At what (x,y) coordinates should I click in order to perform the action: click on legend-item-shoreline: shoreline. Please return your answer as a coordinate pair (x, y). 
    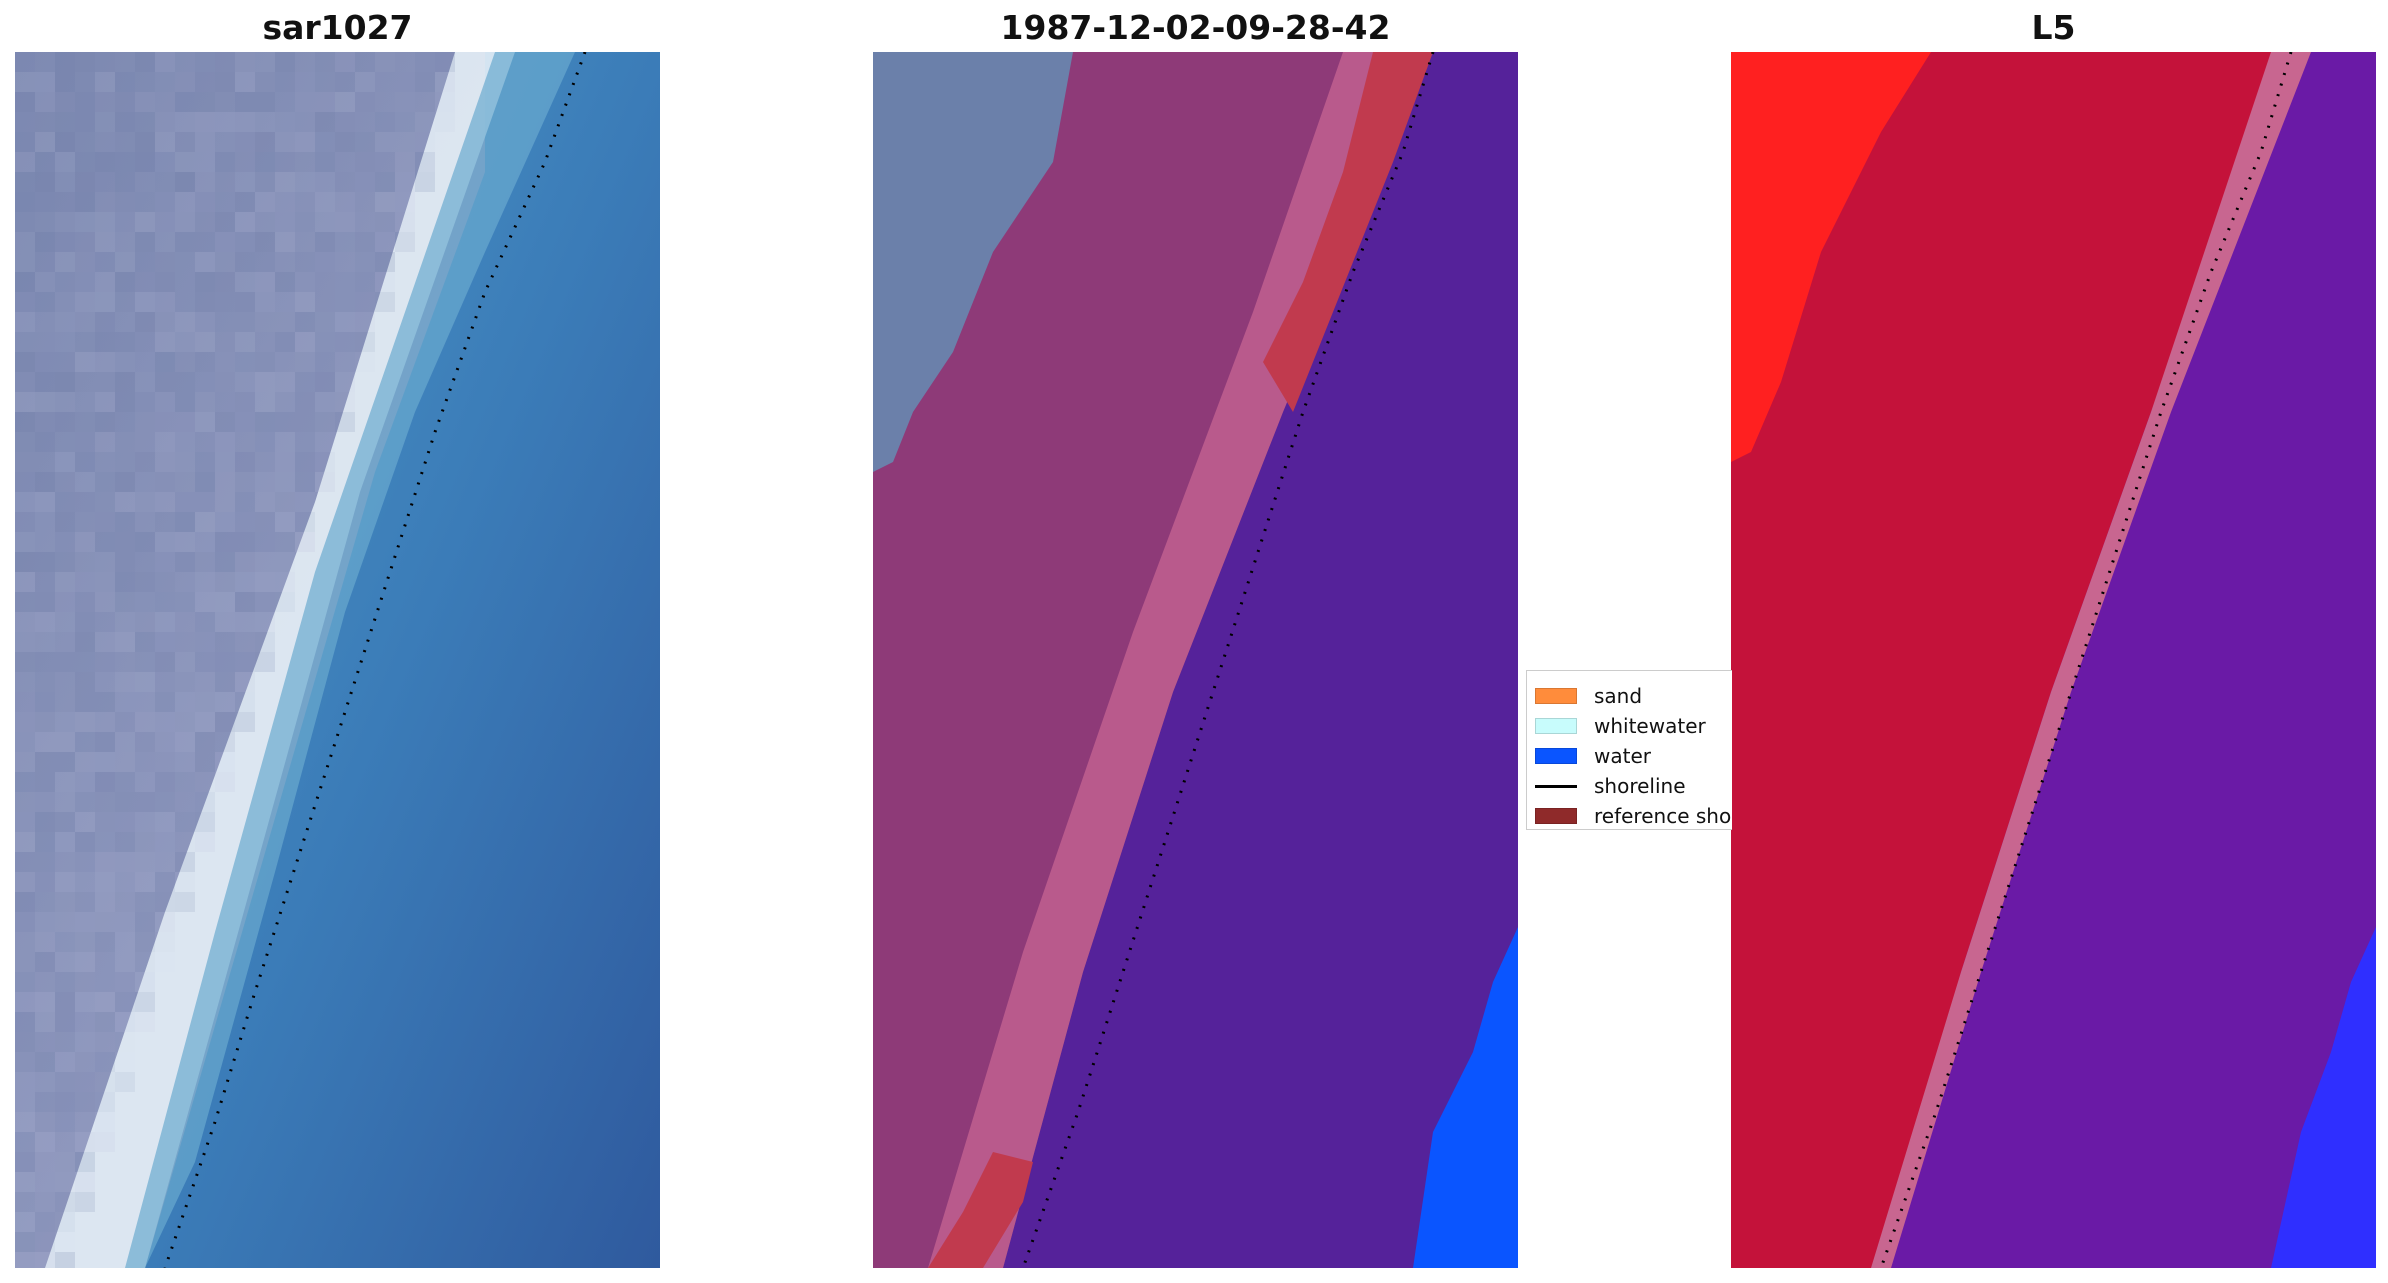
    Looking at the image, I should click on (1610, 786).